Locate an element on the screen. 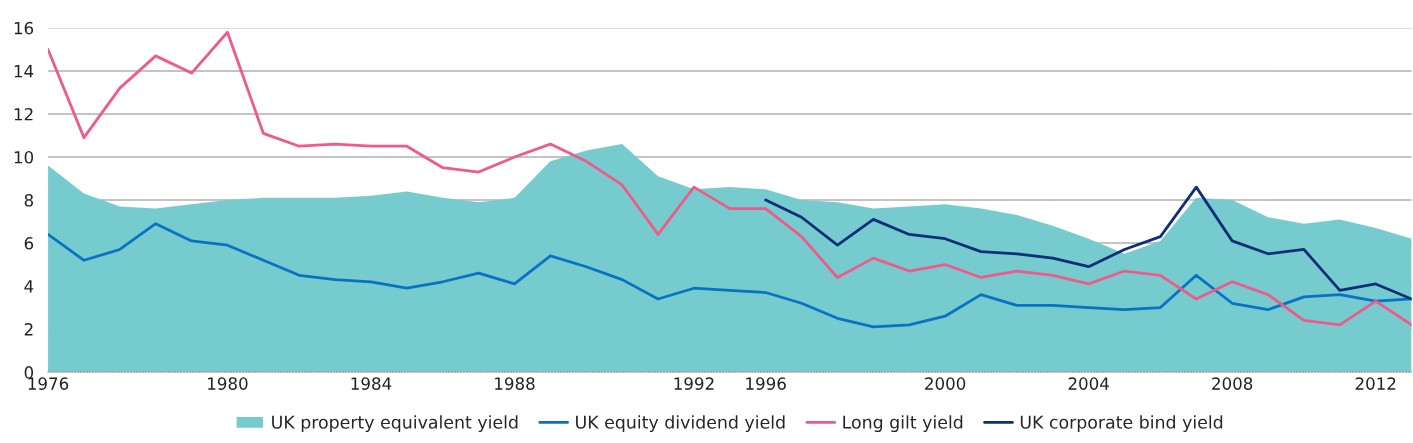  legend-label: UK equity dividend yield is located at coordinates (680, 424).